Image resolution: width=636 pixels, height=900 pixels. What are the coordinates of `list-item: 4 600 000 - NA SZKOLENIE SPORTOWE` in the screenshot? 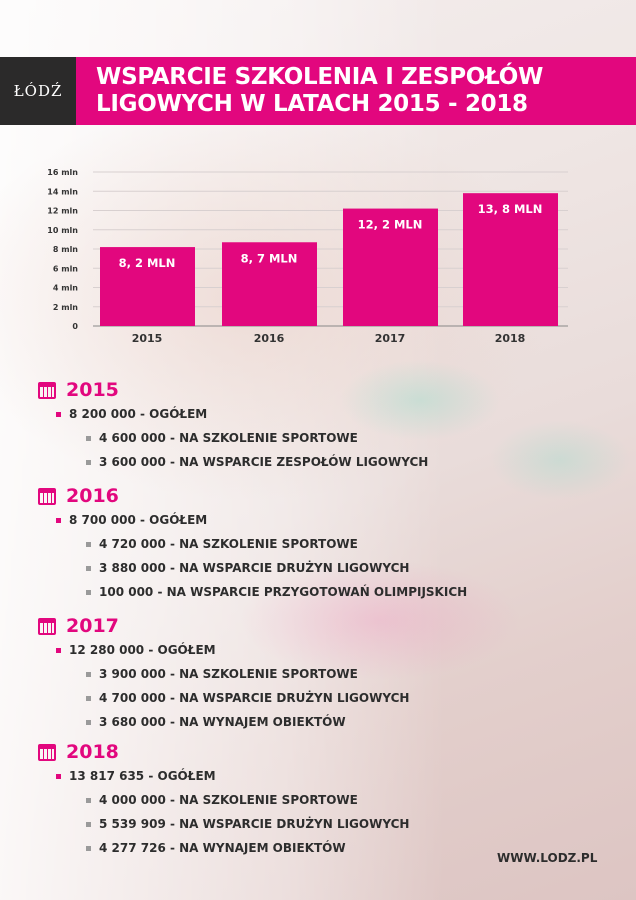 It's located at (257, 438).